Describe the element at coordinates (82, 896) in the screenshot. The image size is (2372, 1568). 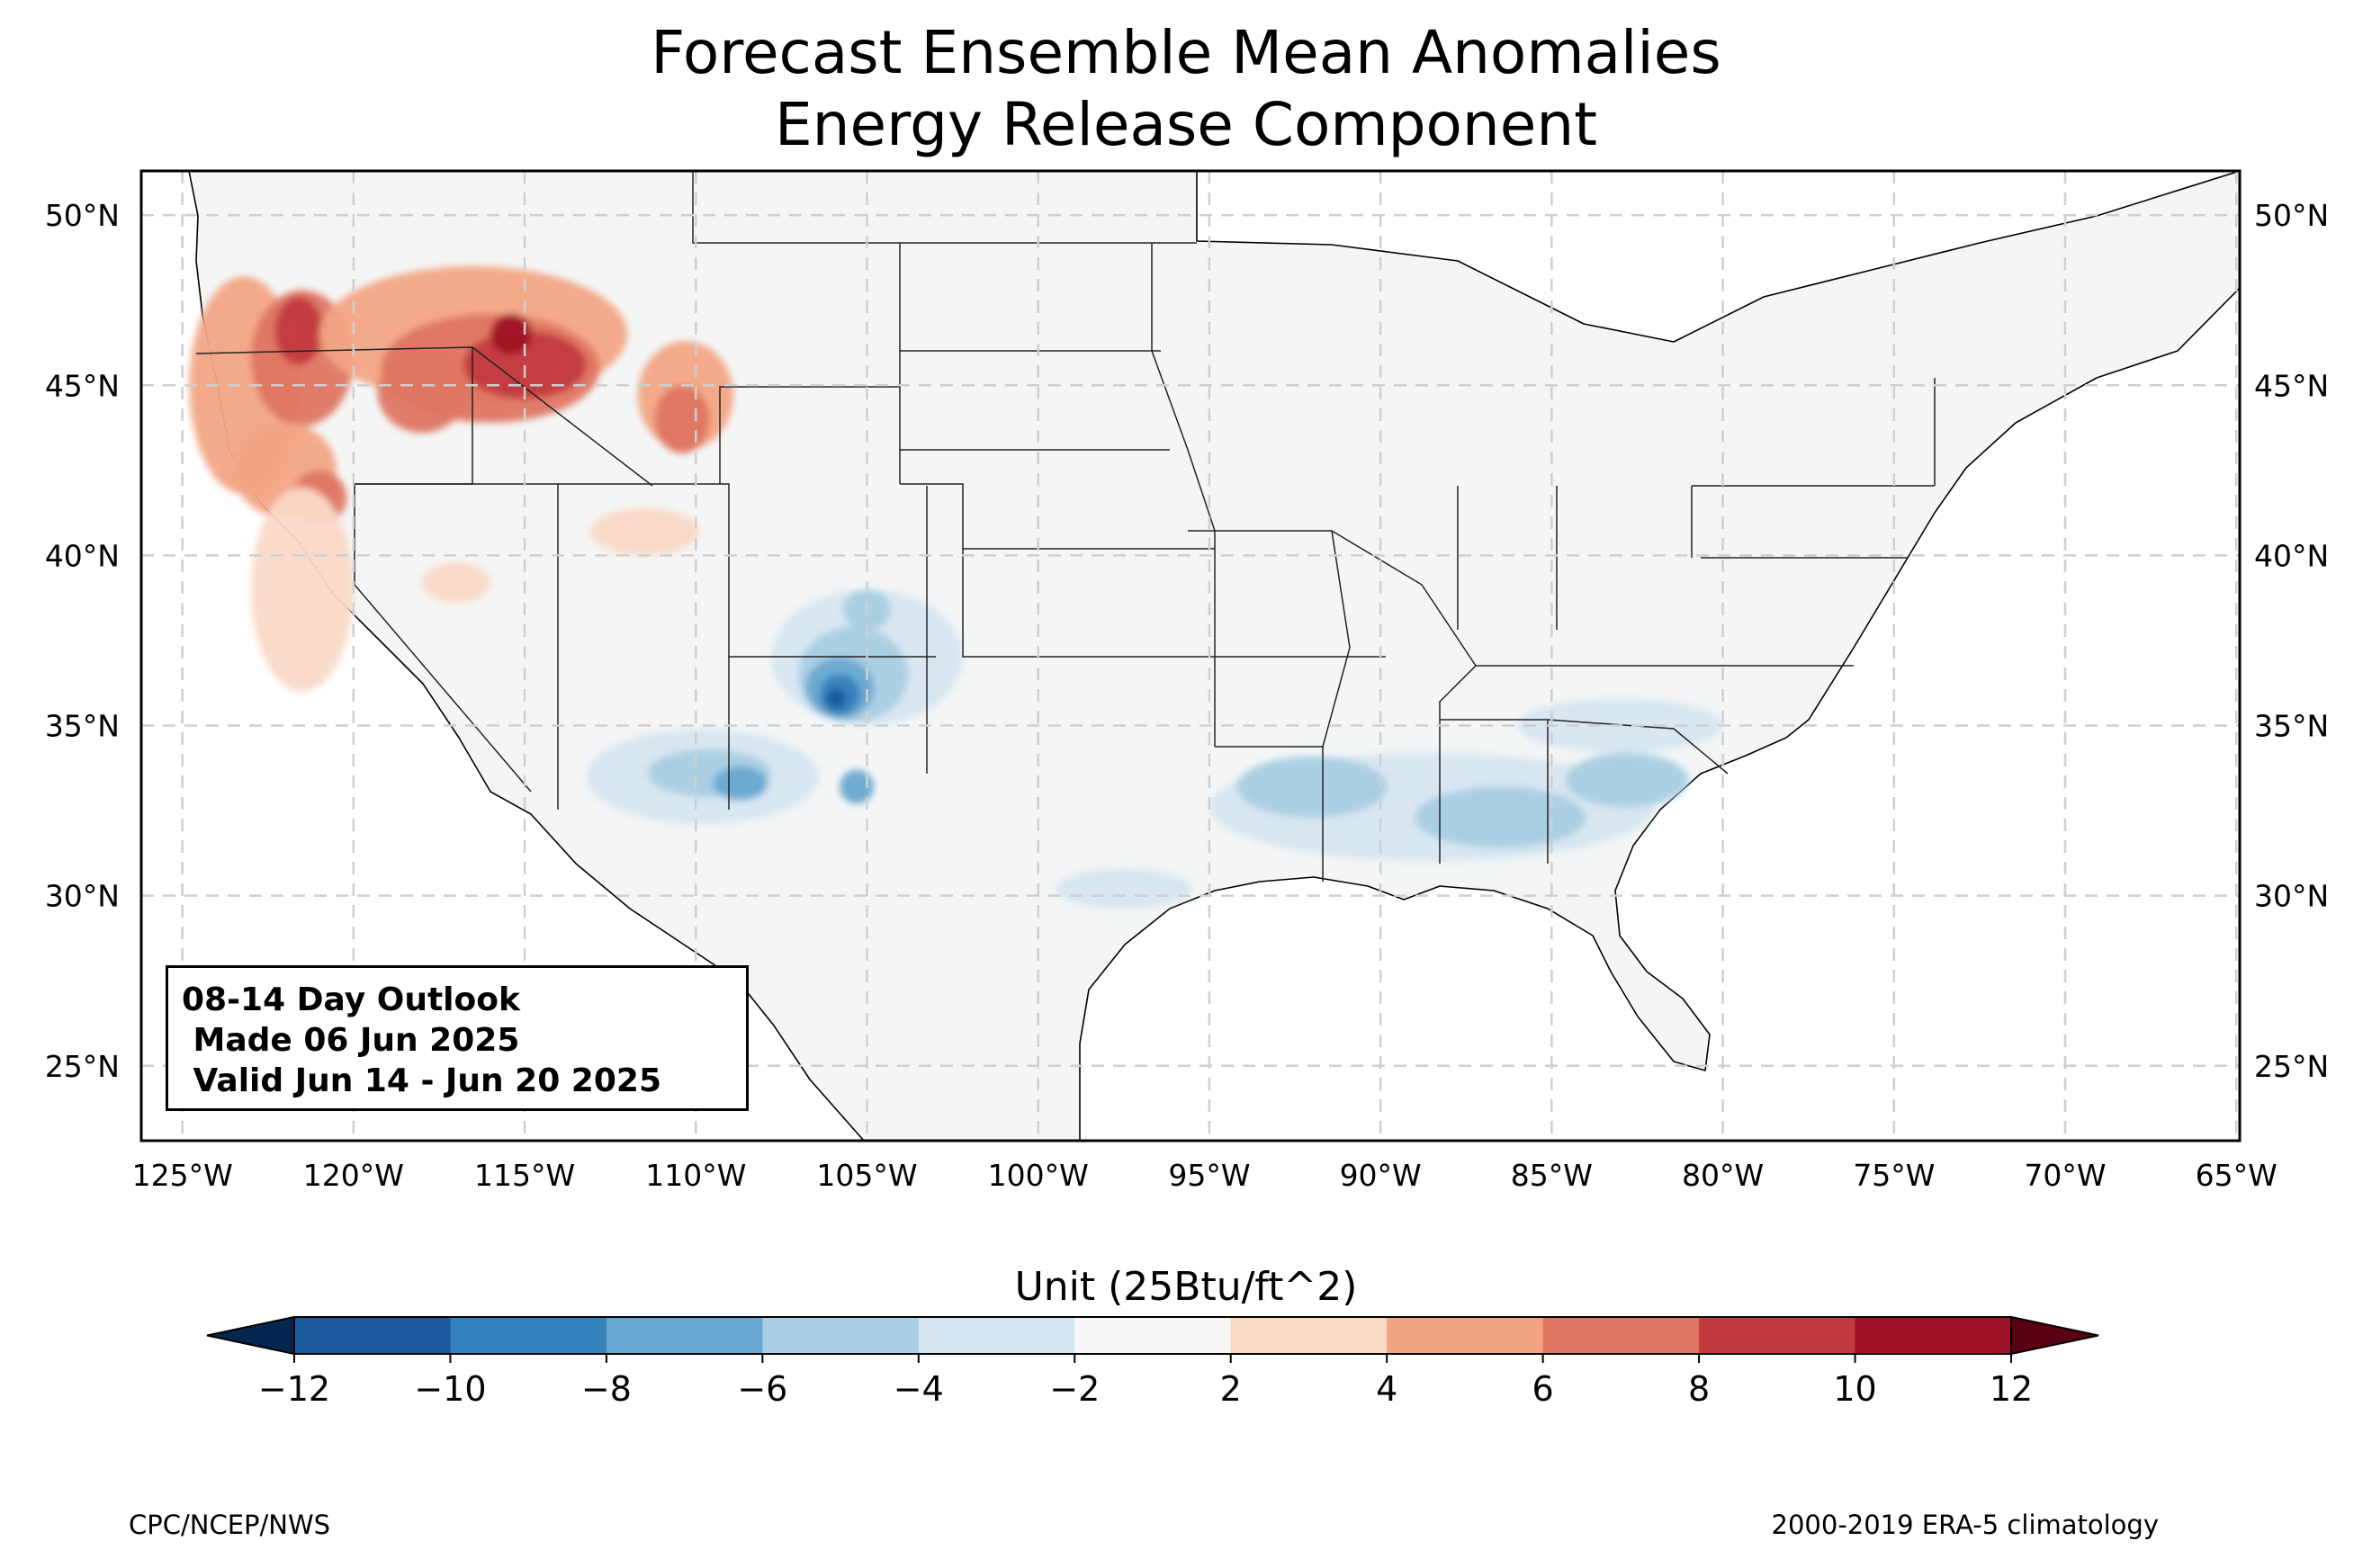
I see `lat-tick-label-left: 30°N` at that location.